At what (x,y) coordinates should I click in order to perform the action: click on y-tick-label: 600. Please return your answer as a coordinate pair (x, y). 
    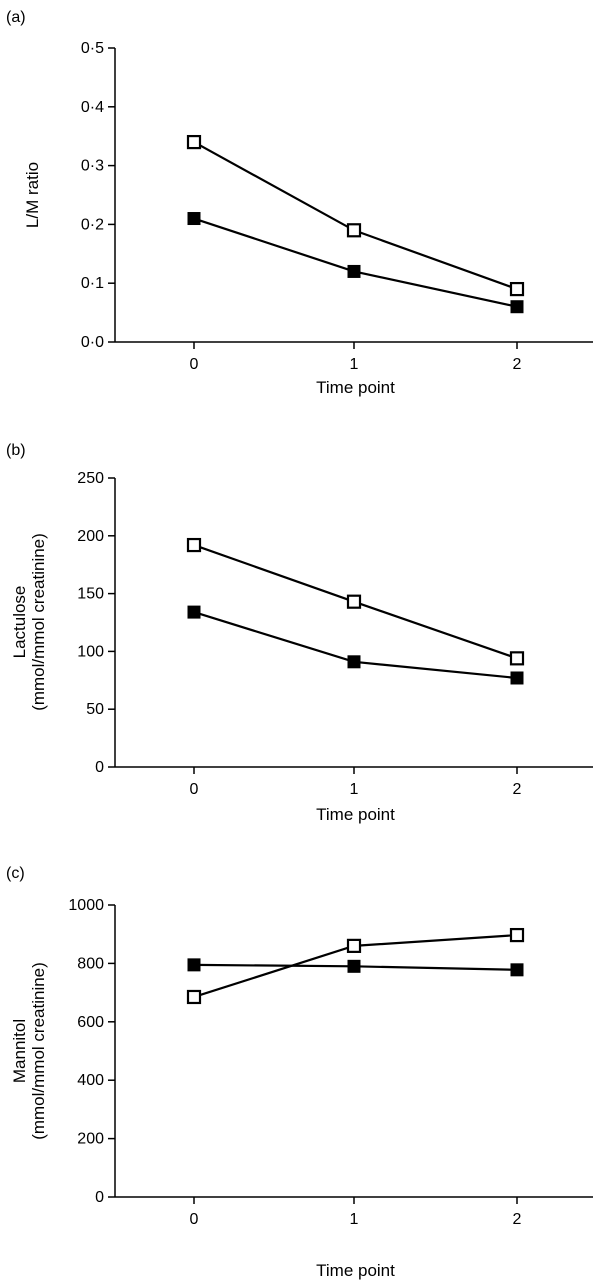
    Looking at the image, I should click on (90, 1022).